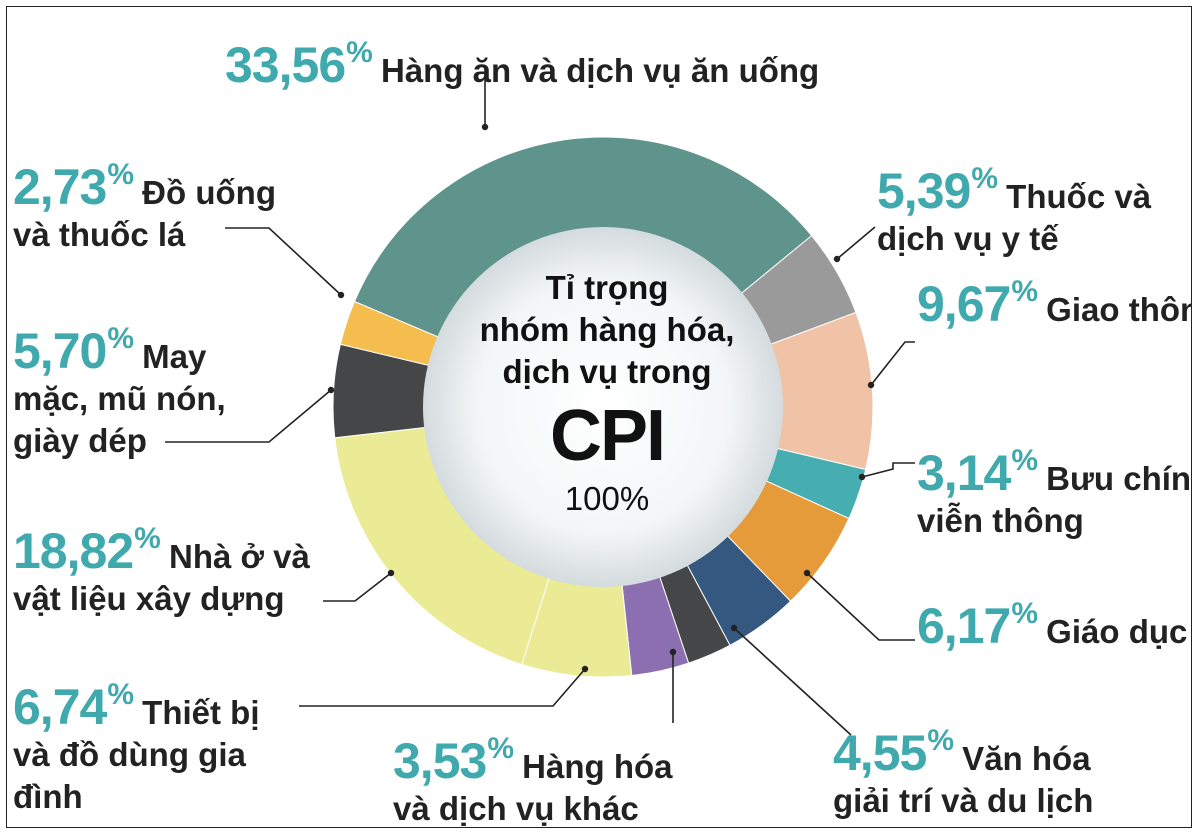 Image resolution: width=1200 pixels, height=836 pixels. What do you see at coordinates (940, 740) in the screenshot?
I see `percent-sign-5: %` at bounding box center [940, 740].